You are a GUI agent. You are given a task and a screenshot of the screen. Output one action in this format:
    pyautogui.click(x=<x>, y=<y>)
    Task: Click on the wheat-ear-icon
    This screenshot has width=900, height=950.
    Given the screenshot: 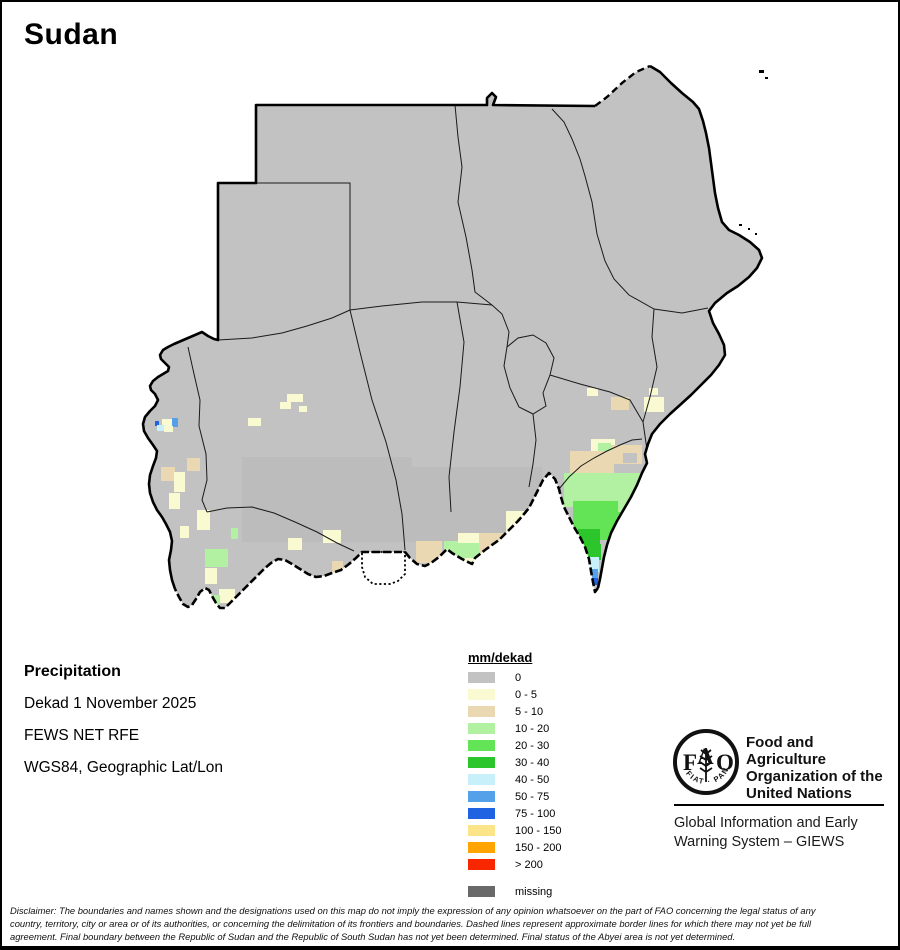 What is the action you would take?
    pyautogui.click(x=706, y=765)
    